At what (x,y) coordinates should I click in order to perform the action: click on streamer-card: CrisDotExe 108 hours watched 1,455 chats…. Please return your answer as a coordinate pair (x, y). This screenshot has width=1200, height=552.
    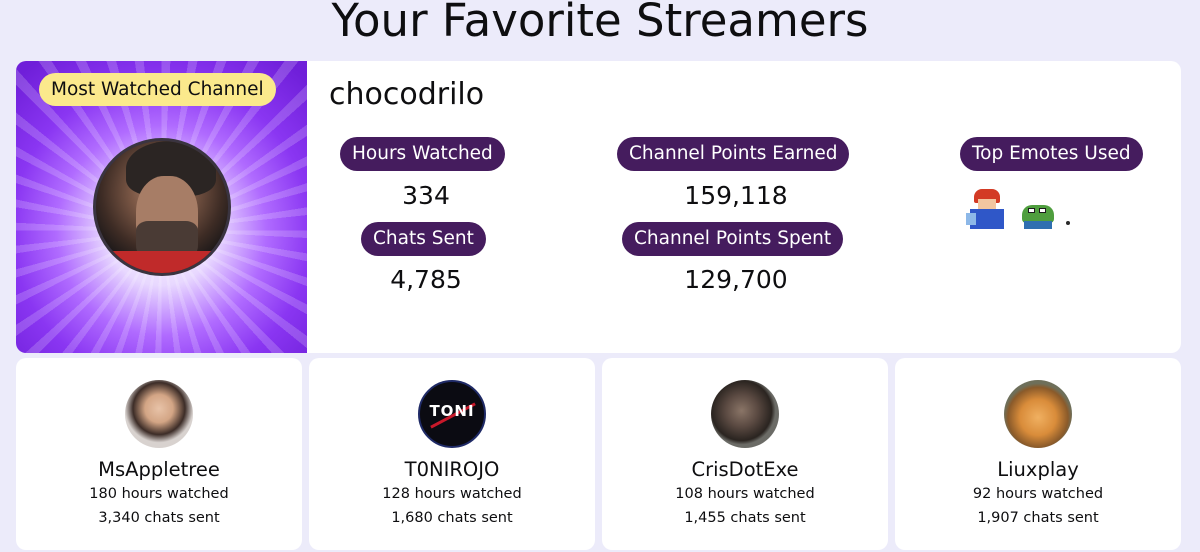
    Looking at the image, I should click on (745, 454).